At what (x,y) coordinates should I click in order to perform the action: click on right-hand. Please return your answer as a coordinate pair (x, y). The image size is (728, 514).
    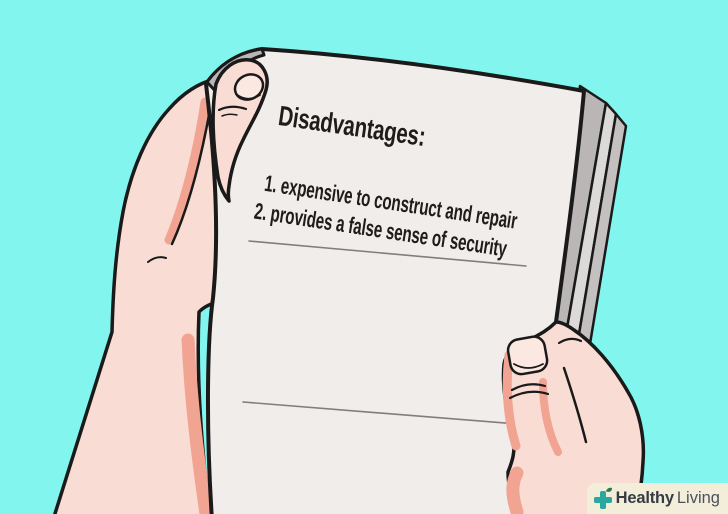
    Looking at the image, I should click on (573, 417).